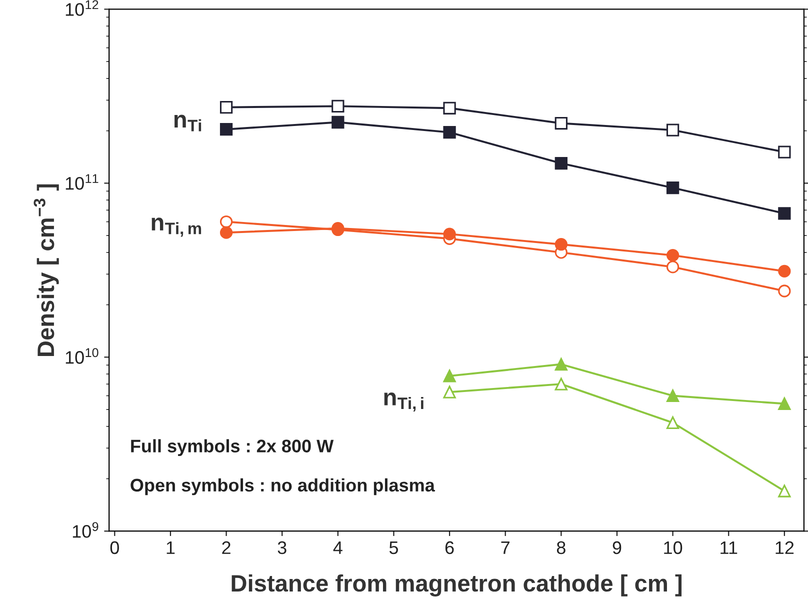 The image size is (808, 614). Describe the element at coordinates (617, 547) in the screenshot. I see `x-tick-label: 9` at that location.